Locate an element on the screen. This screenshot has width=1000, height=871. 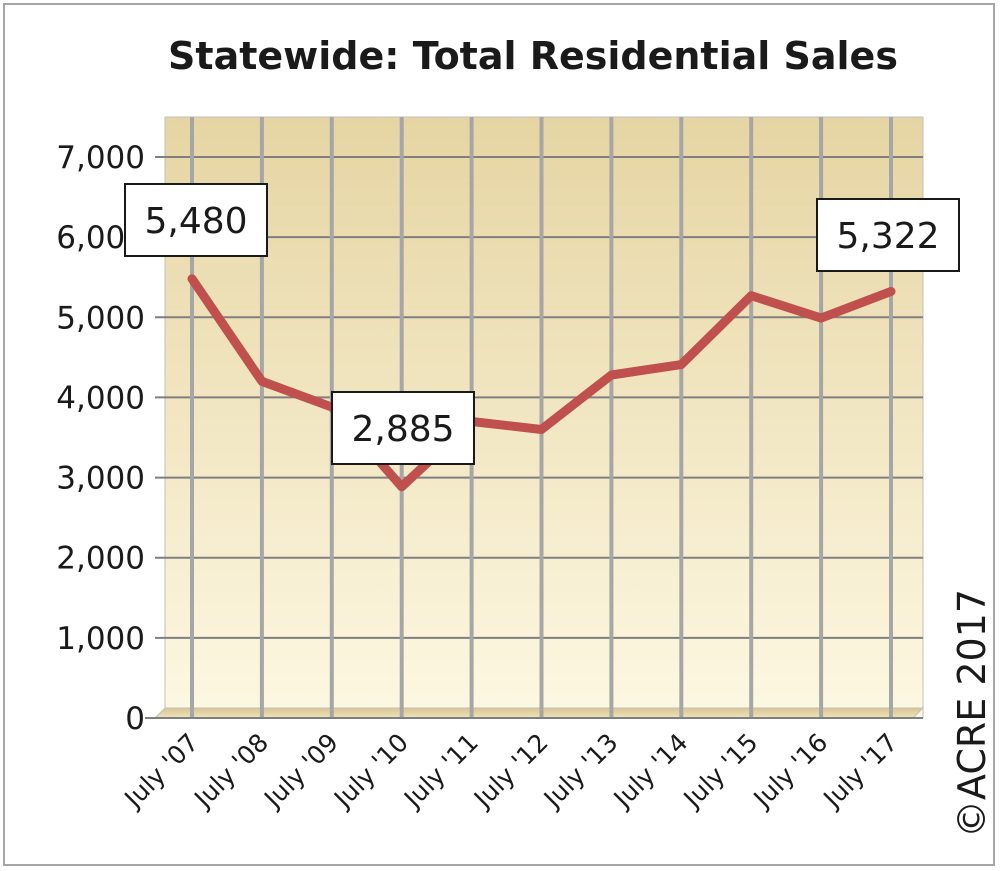
y-tick-label: 1,000 is located at coordinates (100, 639).